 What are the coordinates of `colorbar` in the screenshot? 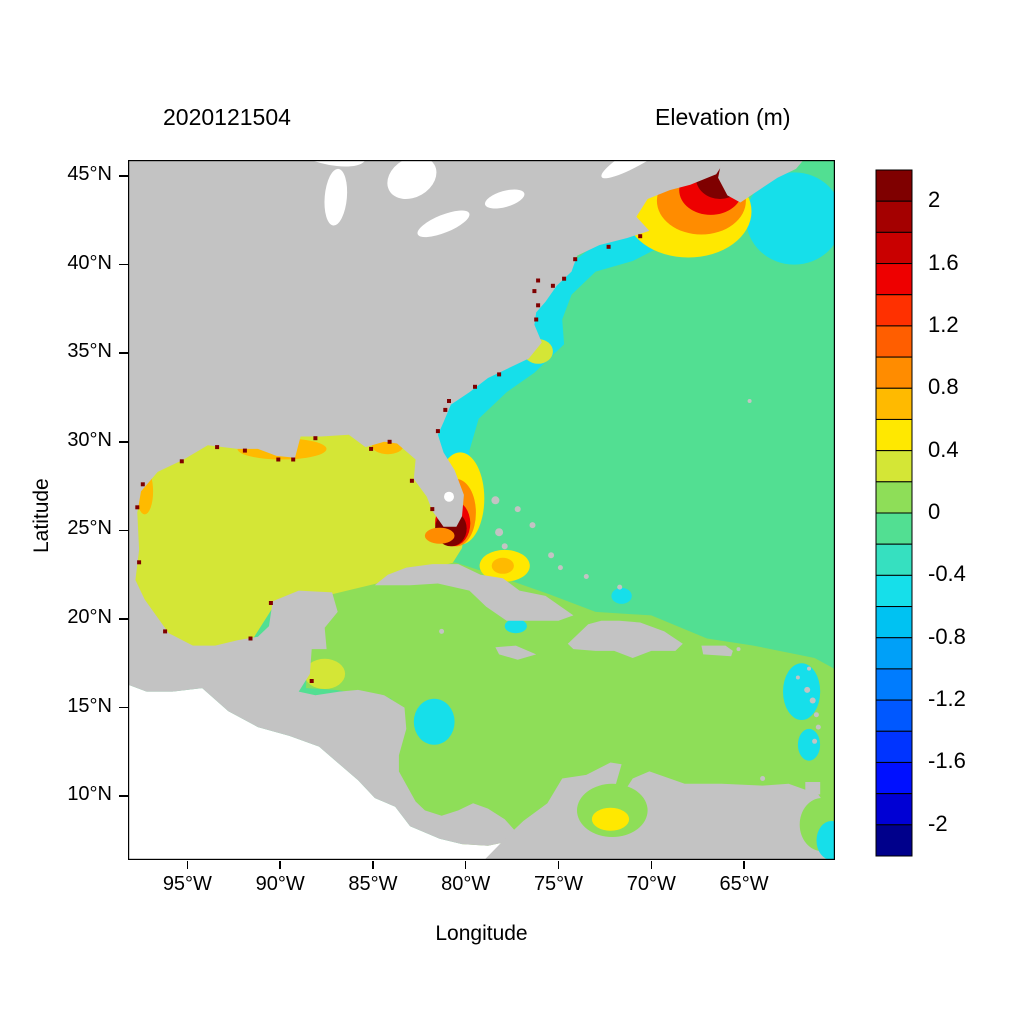 It's located at (894, 513).